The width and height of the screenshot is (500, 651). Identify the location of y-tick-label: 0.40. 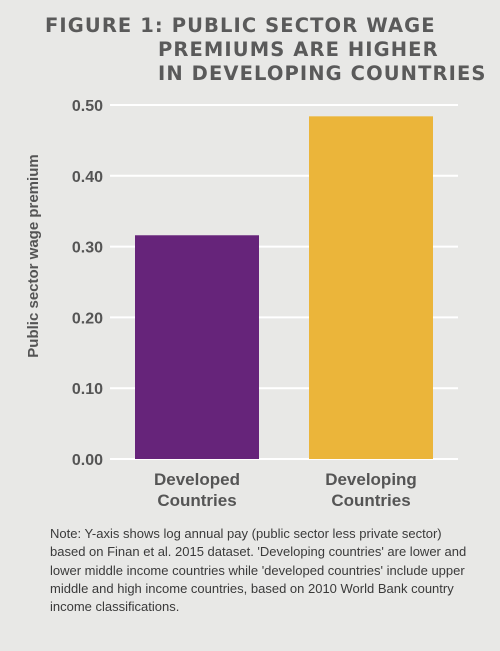
(87, 177).